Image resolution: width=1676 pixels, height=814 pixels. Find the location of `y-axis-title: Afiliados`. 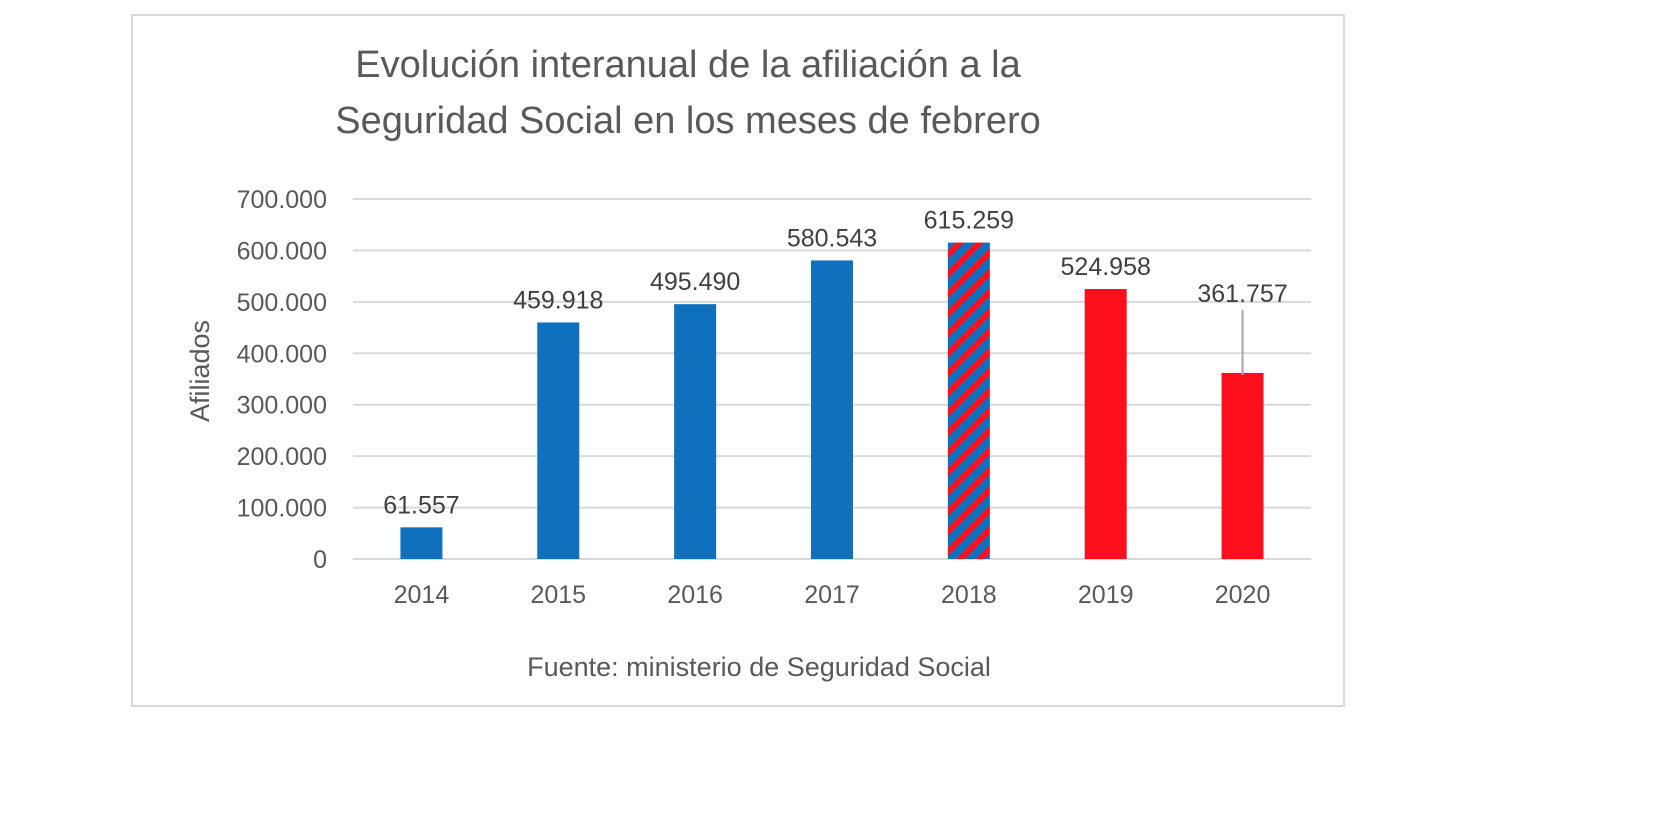

y-axis-title: Afiliados is located at coordinates (200, 371).